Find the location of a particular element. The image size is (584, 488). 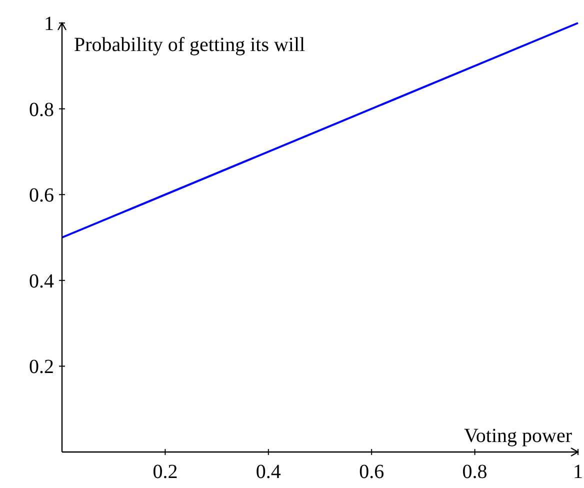

x-tick-label: 0.4 is located at coordinates (268, 472).